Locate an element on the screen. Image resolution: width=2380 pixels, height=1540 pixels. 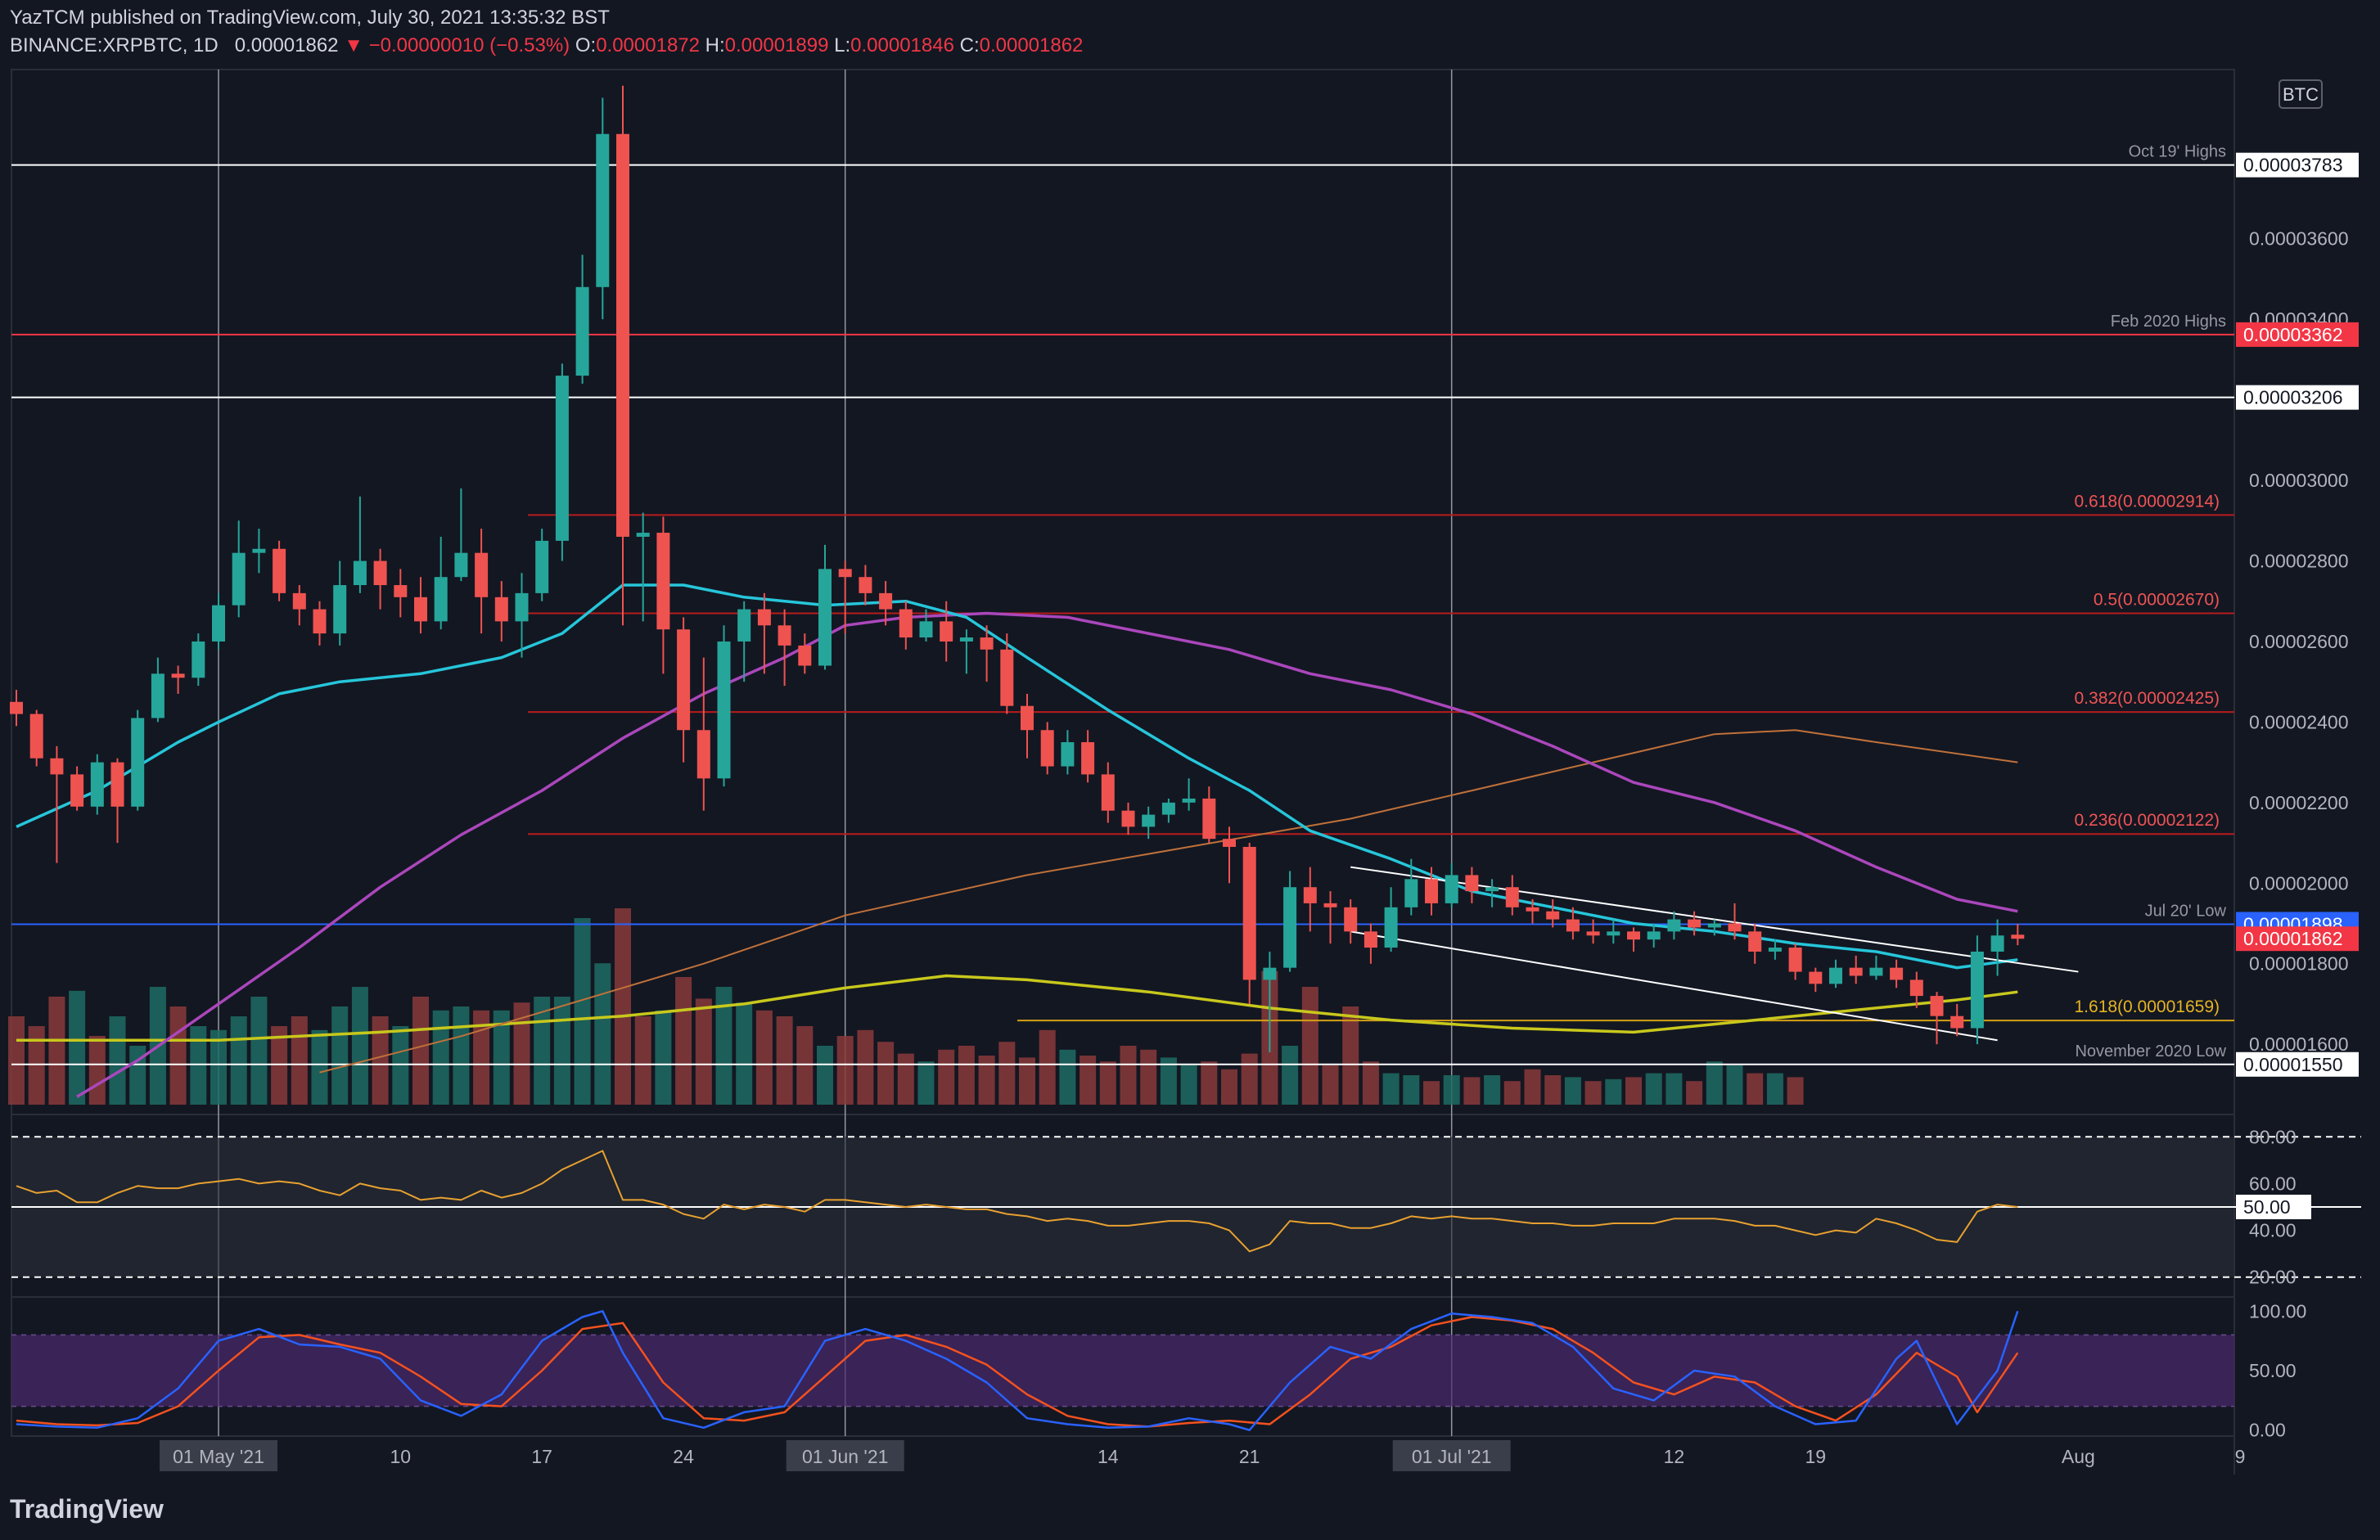
level-label: November 2020 Low is located at coordinates (2150, 1051).